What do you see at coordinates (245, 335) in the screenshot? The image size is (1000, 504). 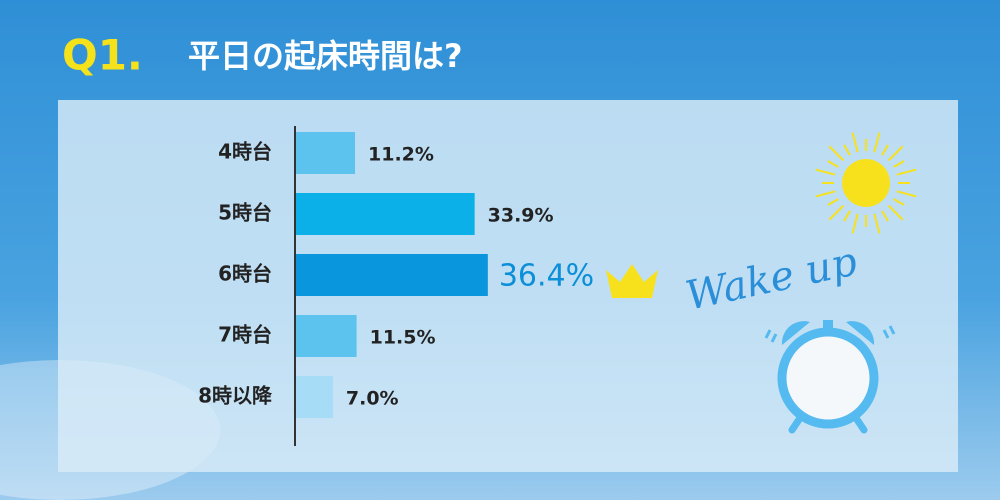 I see `category-label: 7時台` at bounding box center [245, 335].